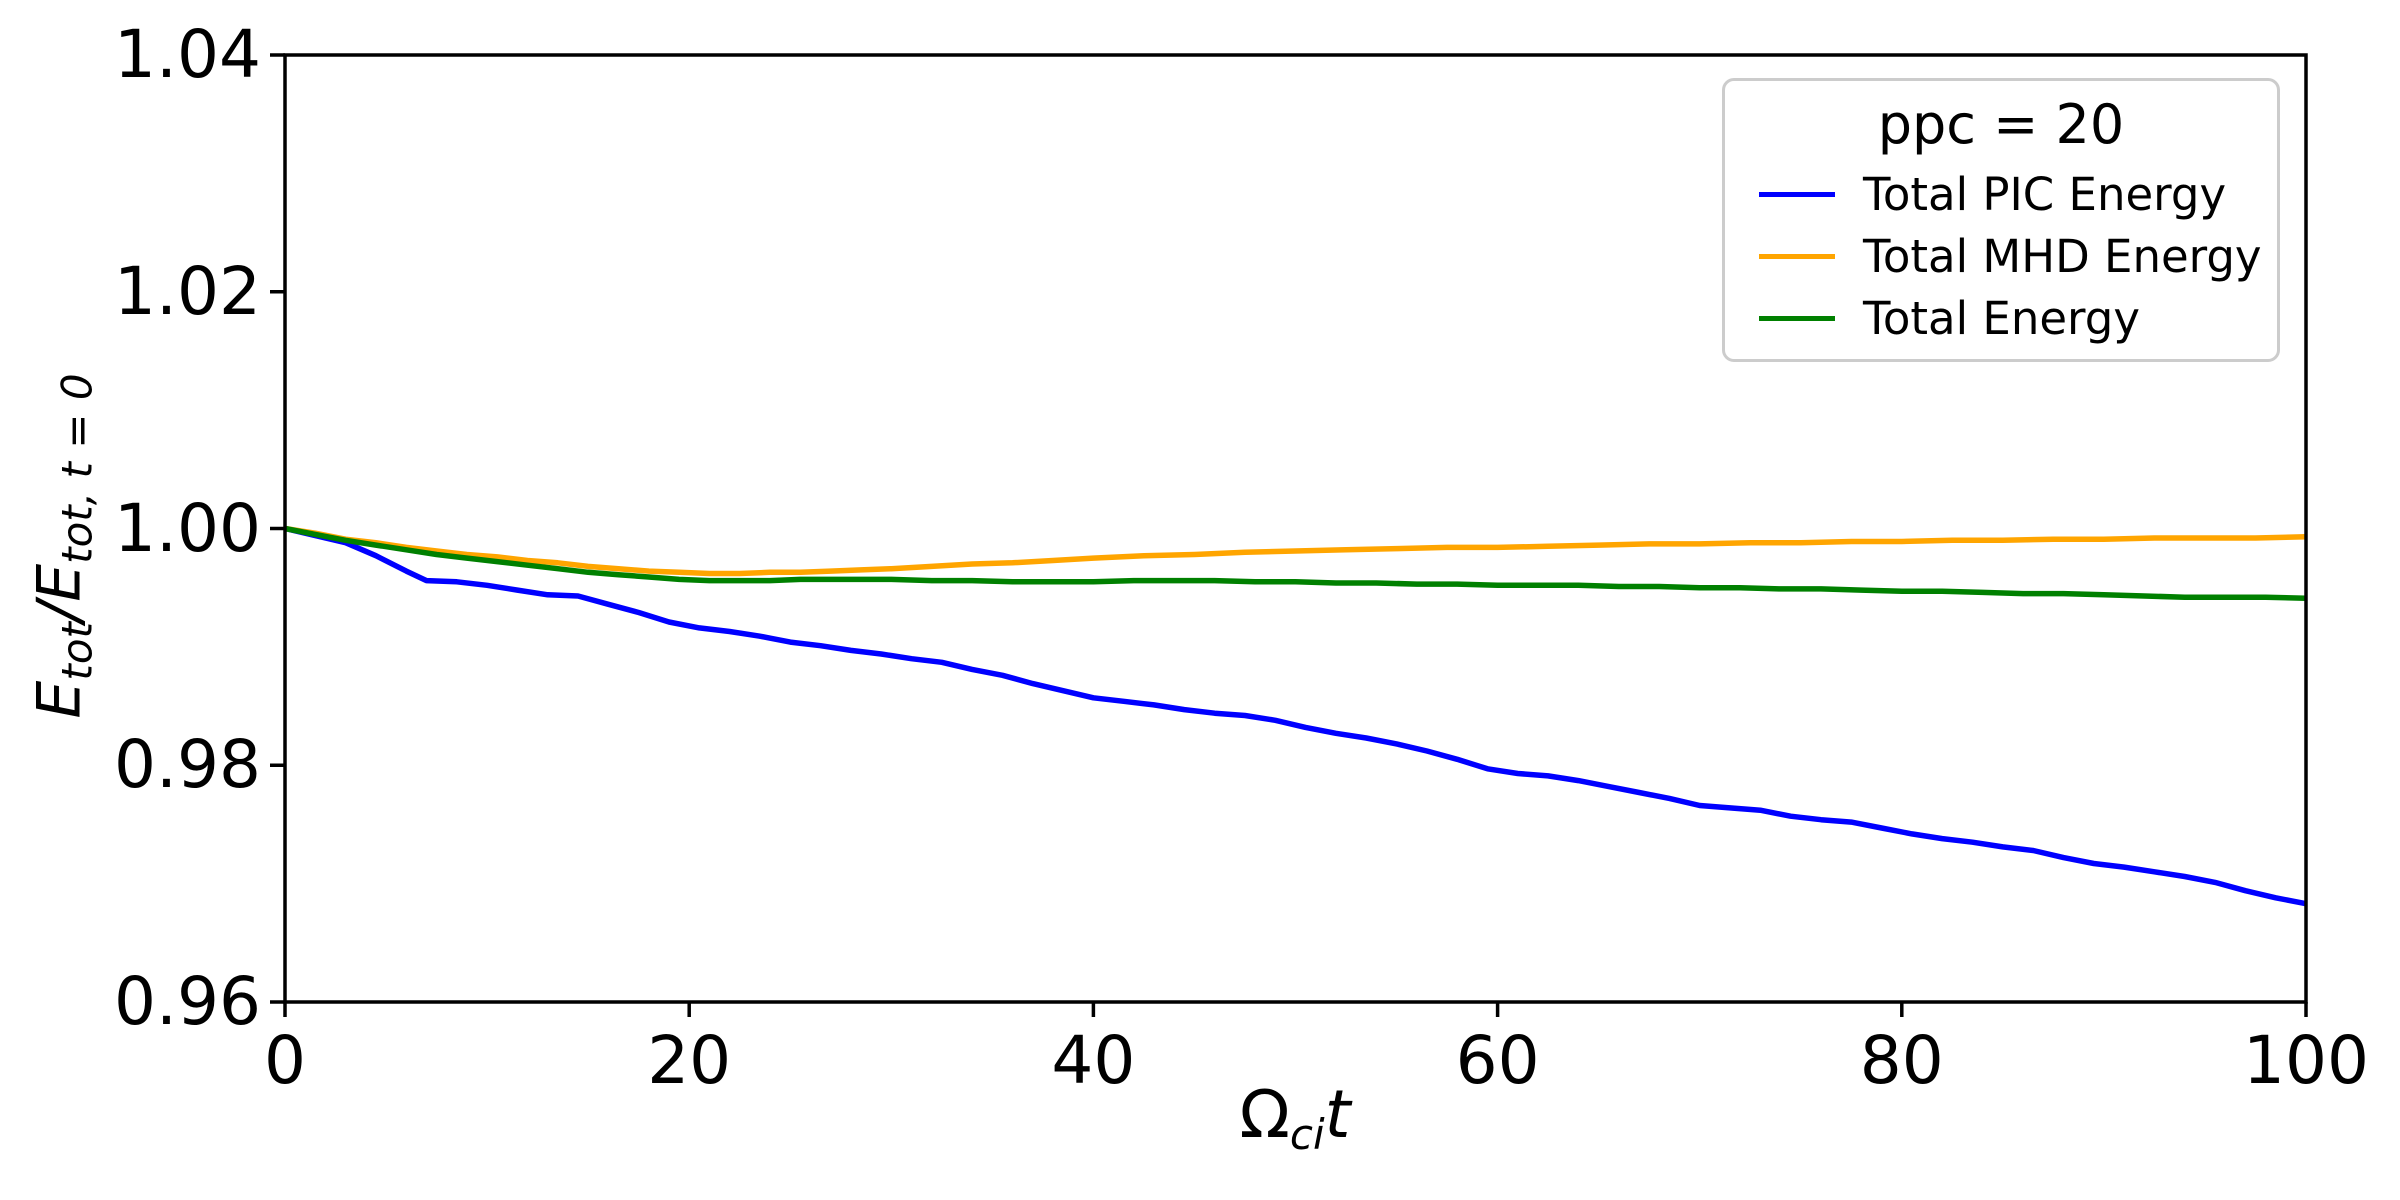  Describe the element at coordinates (77, 651) in the screenshot. I see `y-axis-label-numerator-sub: tot` at that location.